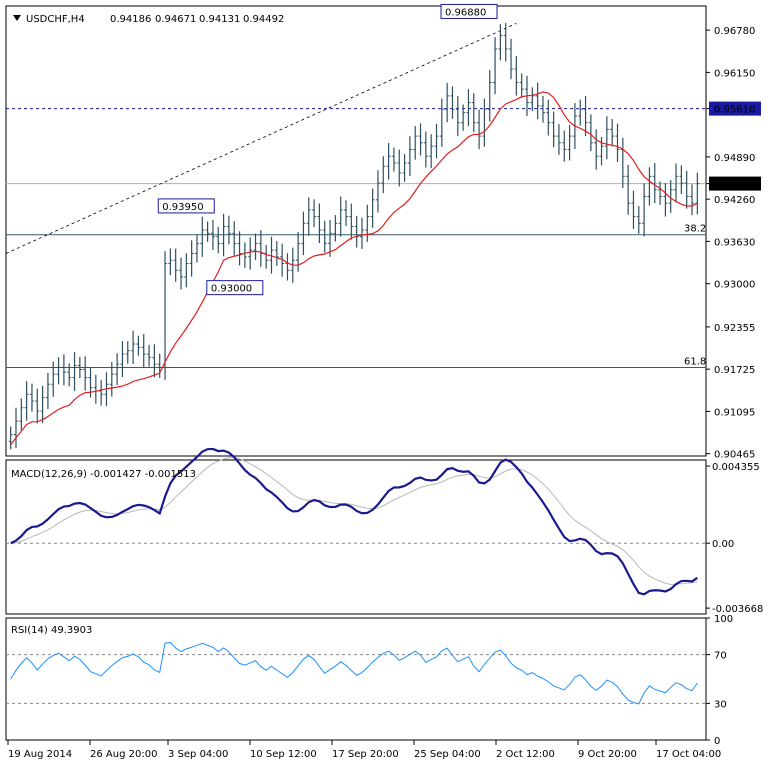  Describe the element at coordinates (695, 229) in the screenshot. I see `fib-label-0: 38.2` at that location.